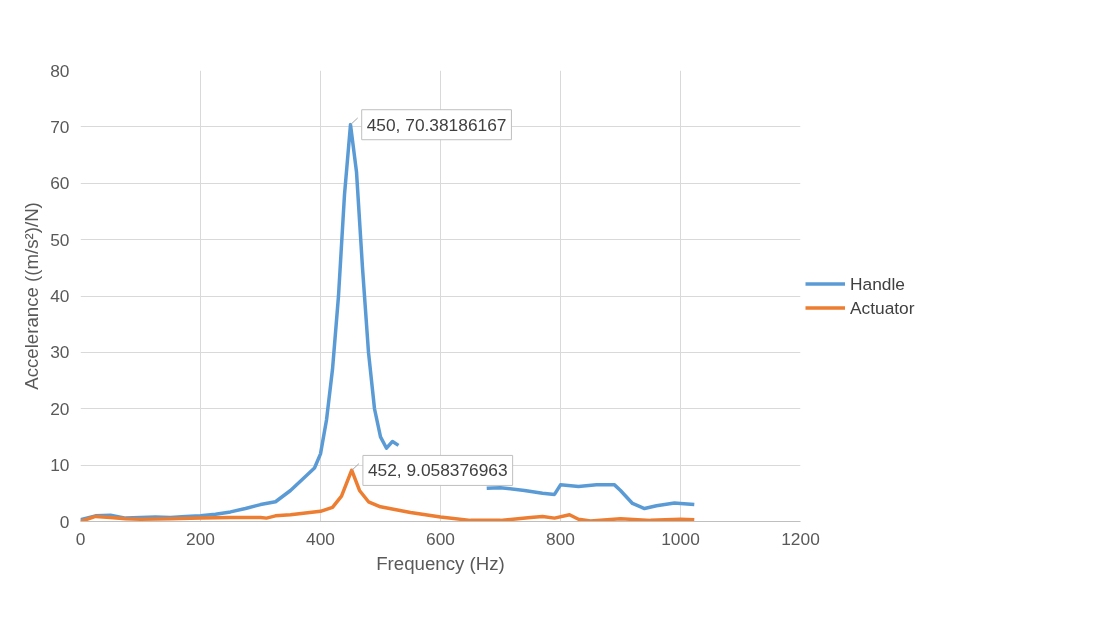 This screenshot has height=637, width=1117. Describe the element at coordinates (60, 183) in the screenshot. I see `y-tick-label: 60` at that location.